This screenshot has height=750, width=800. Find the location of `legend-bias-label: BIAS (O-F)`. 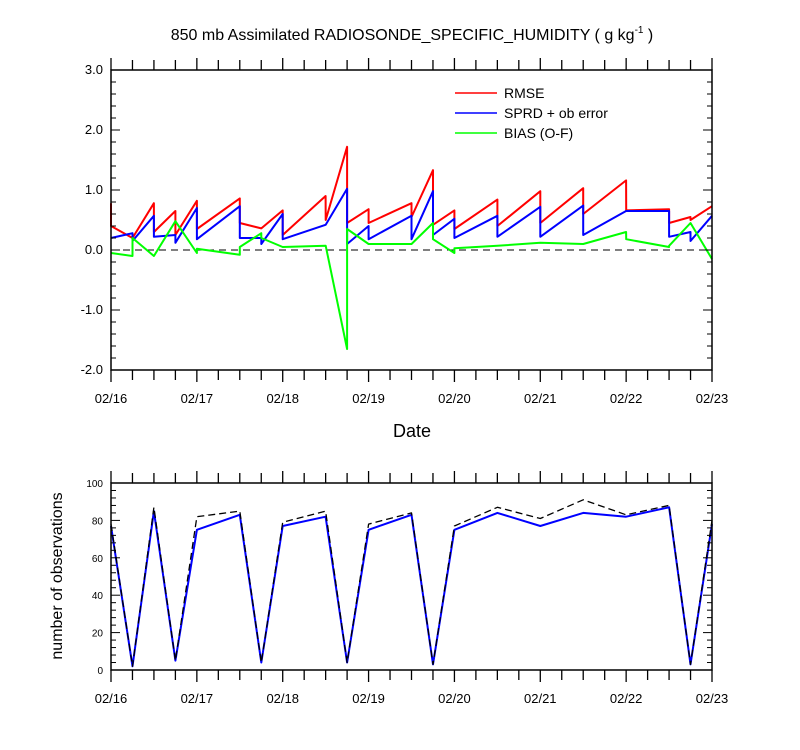

legend-bias-label: BIAS (O-F) is located at coordinates (538, 133).